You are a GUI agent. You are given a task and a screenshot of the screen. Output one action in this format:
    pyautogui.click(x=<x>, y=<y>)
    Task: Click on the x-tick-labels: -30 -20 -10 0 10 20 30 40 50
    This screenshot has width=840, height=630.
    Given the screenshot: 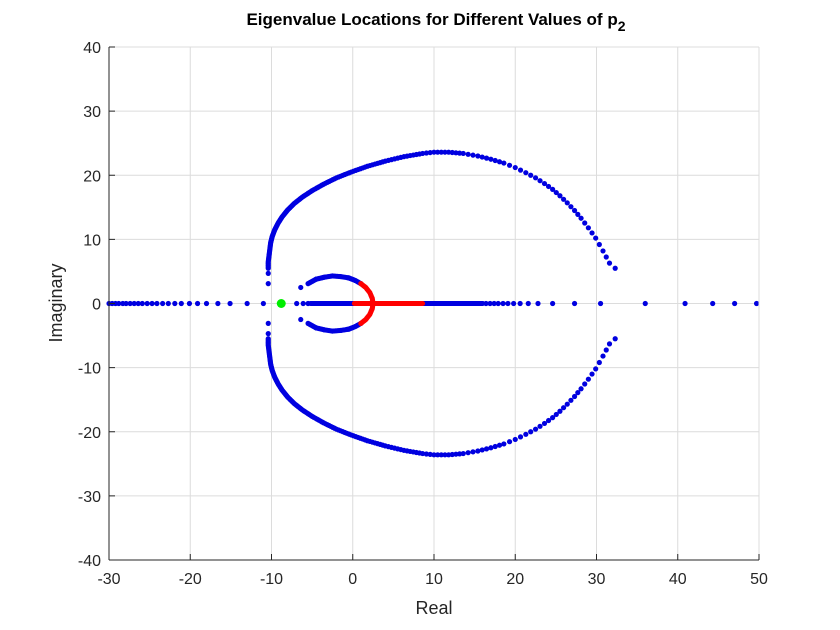 What is the action you would take?
    pyautogui.click(x=432, y=579)
    